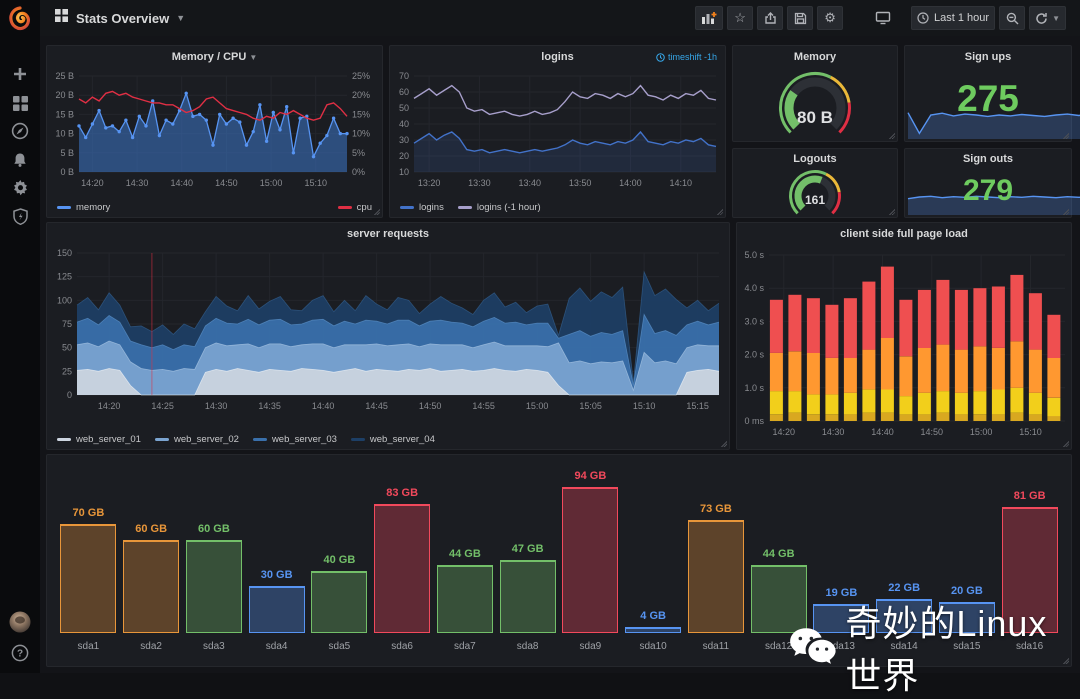 This screenshot has height=699, width=1080. I want to click on disk-bar-sda12, so click(778, 598).